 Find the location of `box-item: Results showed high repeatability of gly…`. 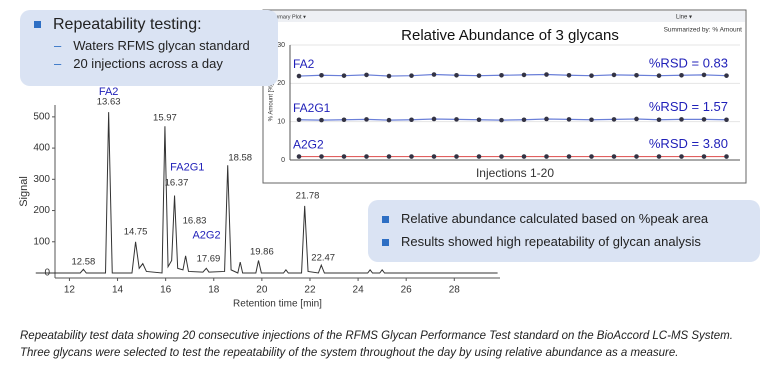

box-item: Results showed high repeatability of gly… is located at coordinates (564, 241).